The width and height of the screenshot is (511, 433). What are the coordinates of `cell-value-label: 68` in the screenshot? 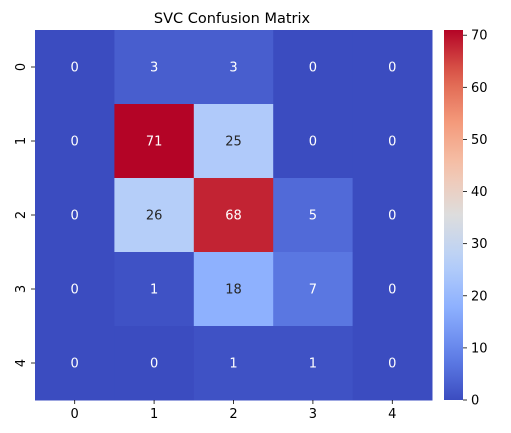 It's located at (233, 216).